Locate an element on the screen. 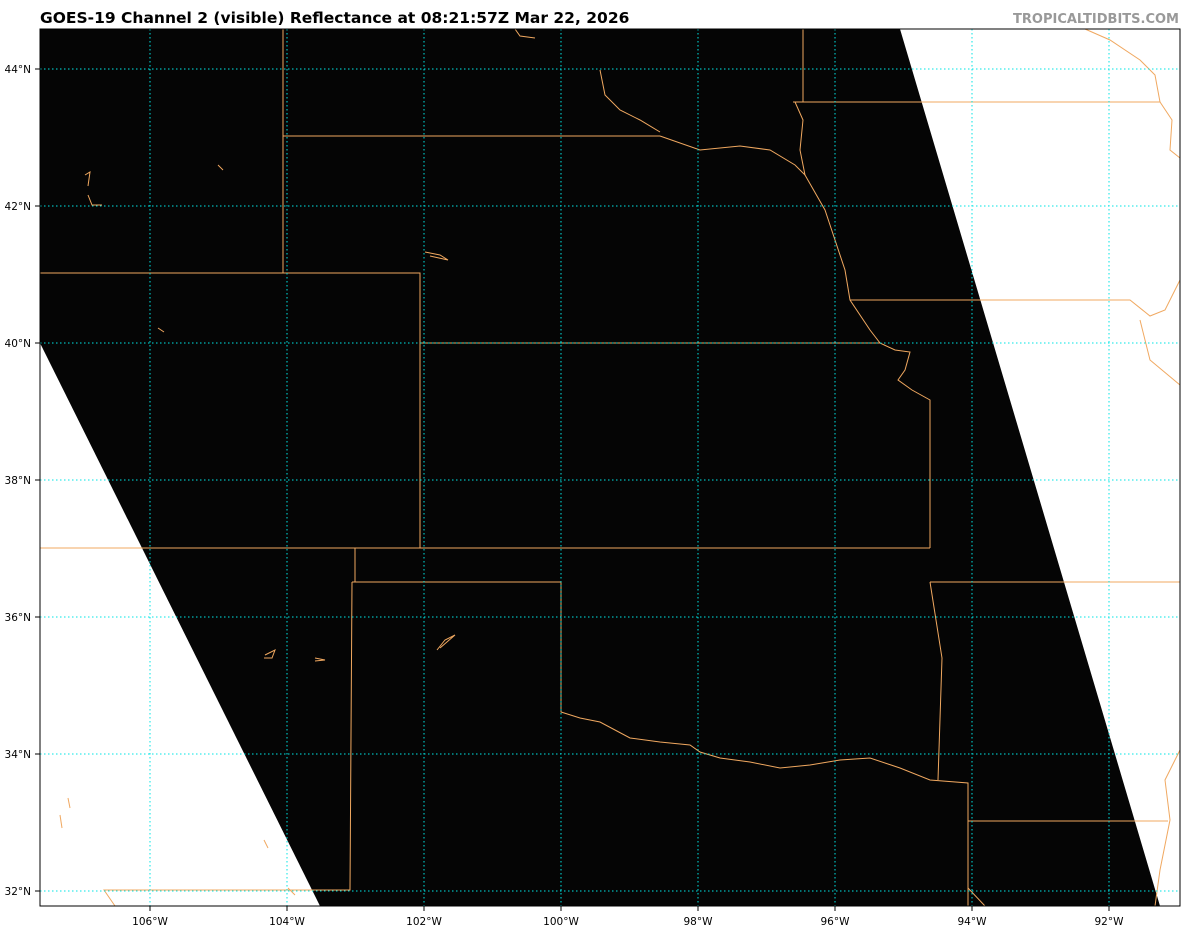 This screenshot has width=1200, height=929. lat-label: 44°N is located at coordinates (18, 70).